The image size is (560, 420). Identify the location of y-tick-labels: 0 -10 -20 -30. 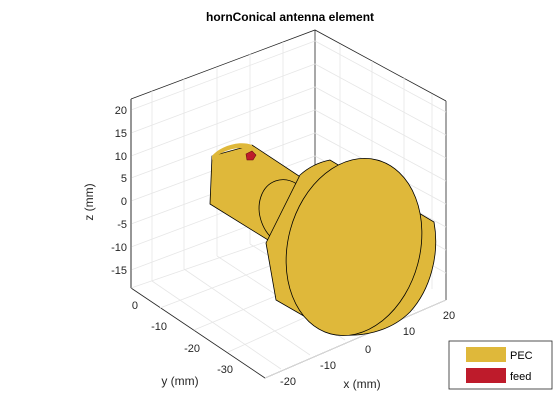
(182, 338).